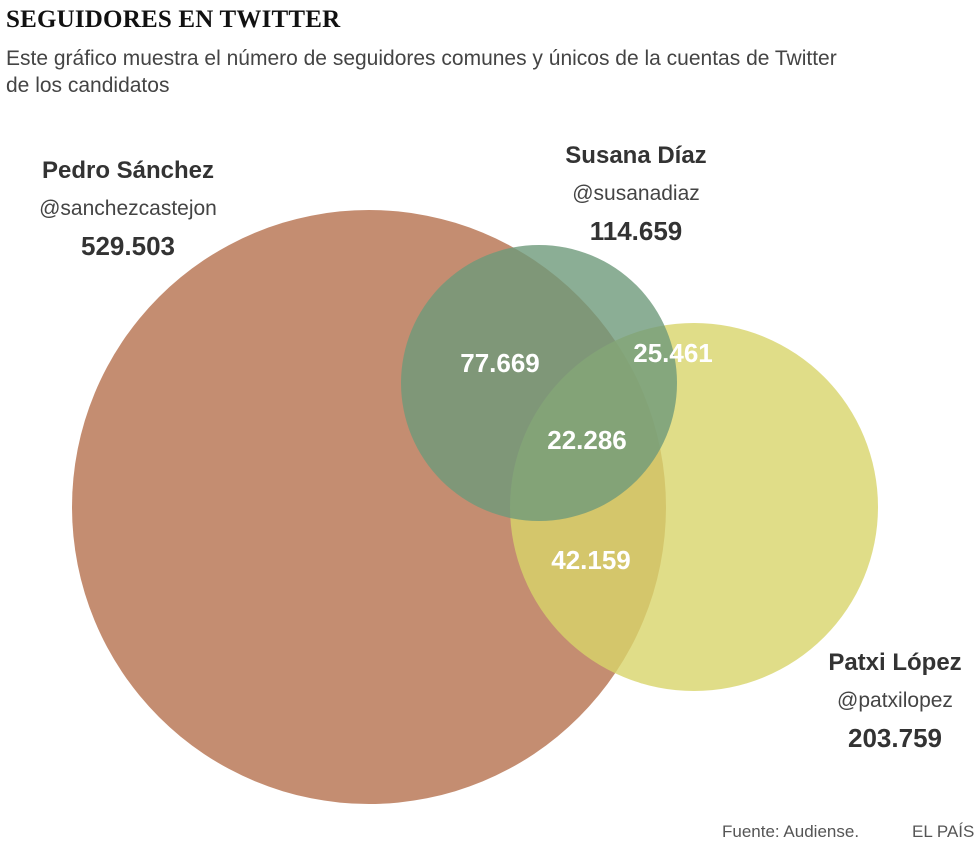  What do you see at coordinates (635, 155) in the screenshot?
I see `set-name: Susana Díaz` at bounding box center [635, 155].